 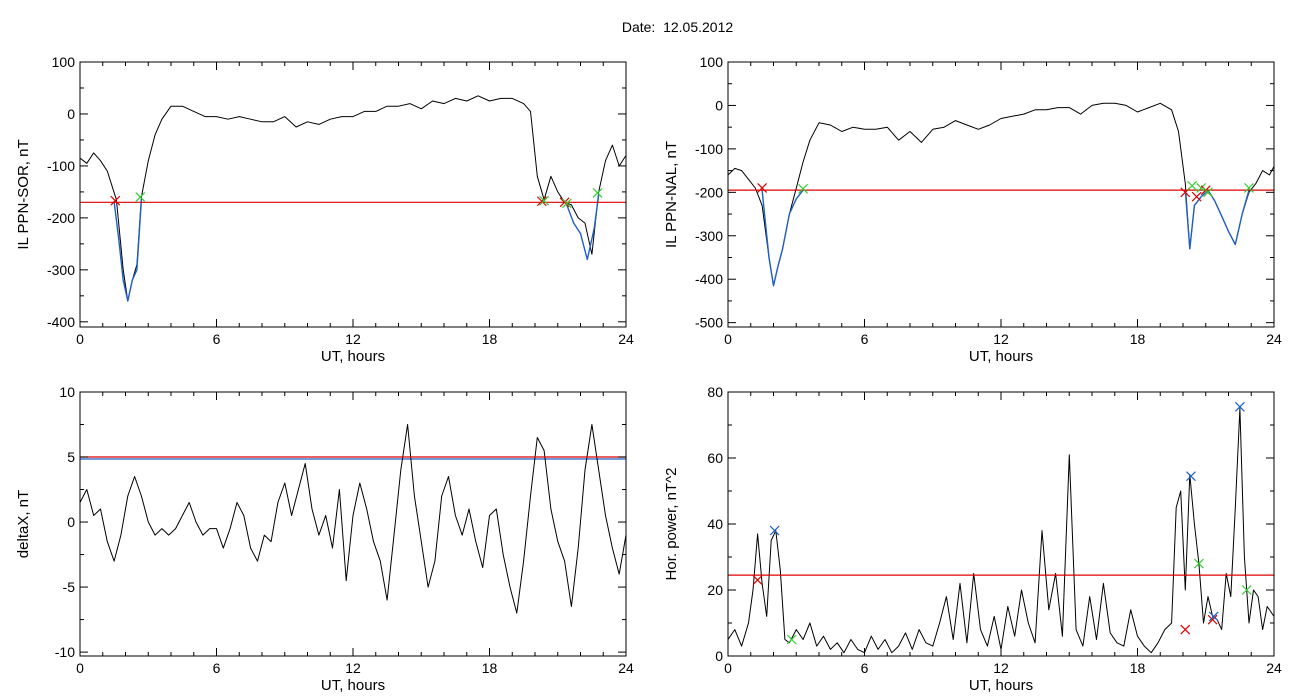 What do you see at coordinates (671, 194) in the screenshot?
I see `y-axis-label: IL PPN-NAL, nT` at bounding box center [671, 194].